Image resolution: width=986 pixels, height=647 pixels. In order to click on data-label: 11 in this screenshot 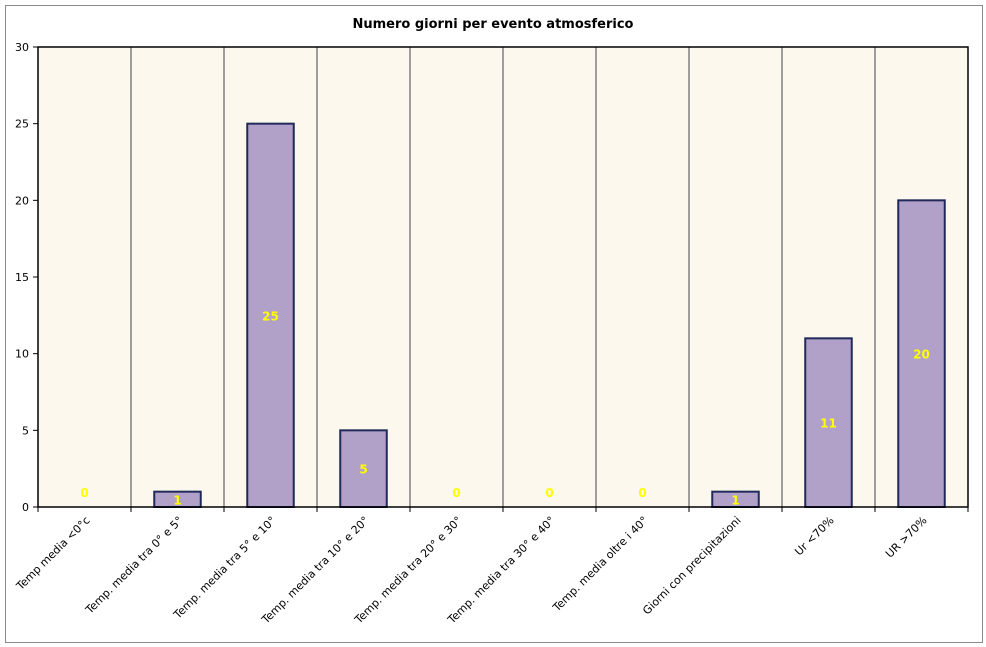, I will do `click(828, 424)`.